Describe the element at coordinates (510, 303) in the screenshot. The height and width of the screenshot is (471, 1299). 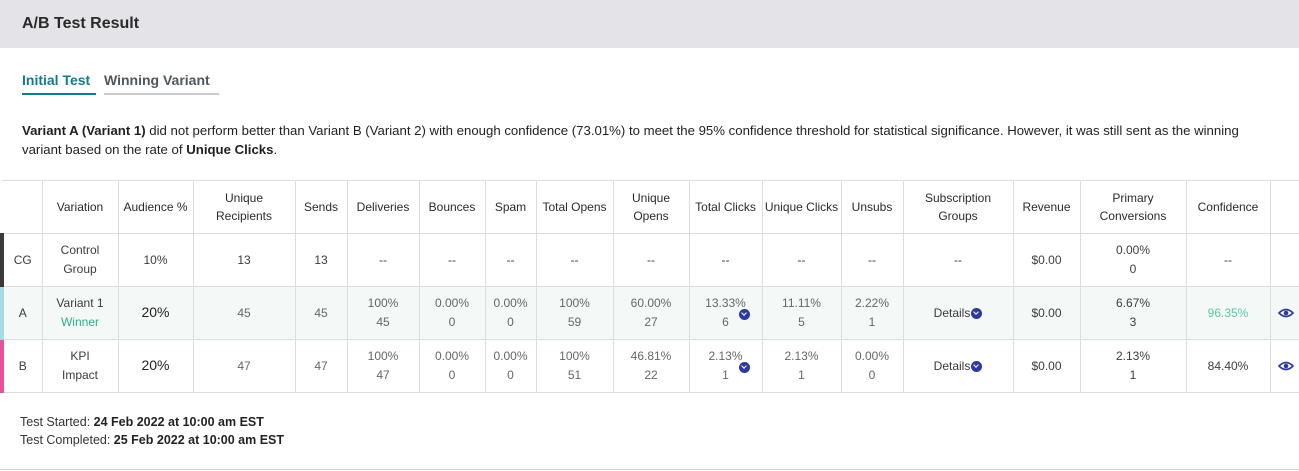
I see `spam-rate: 0.00%` at that location.